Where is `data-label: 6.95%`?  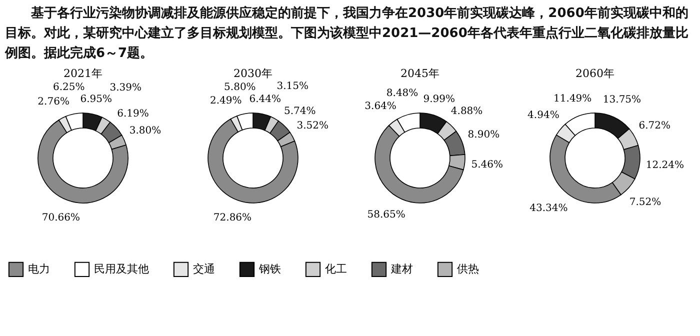 data-label: 6.95% is located at coordinates (96, 99).